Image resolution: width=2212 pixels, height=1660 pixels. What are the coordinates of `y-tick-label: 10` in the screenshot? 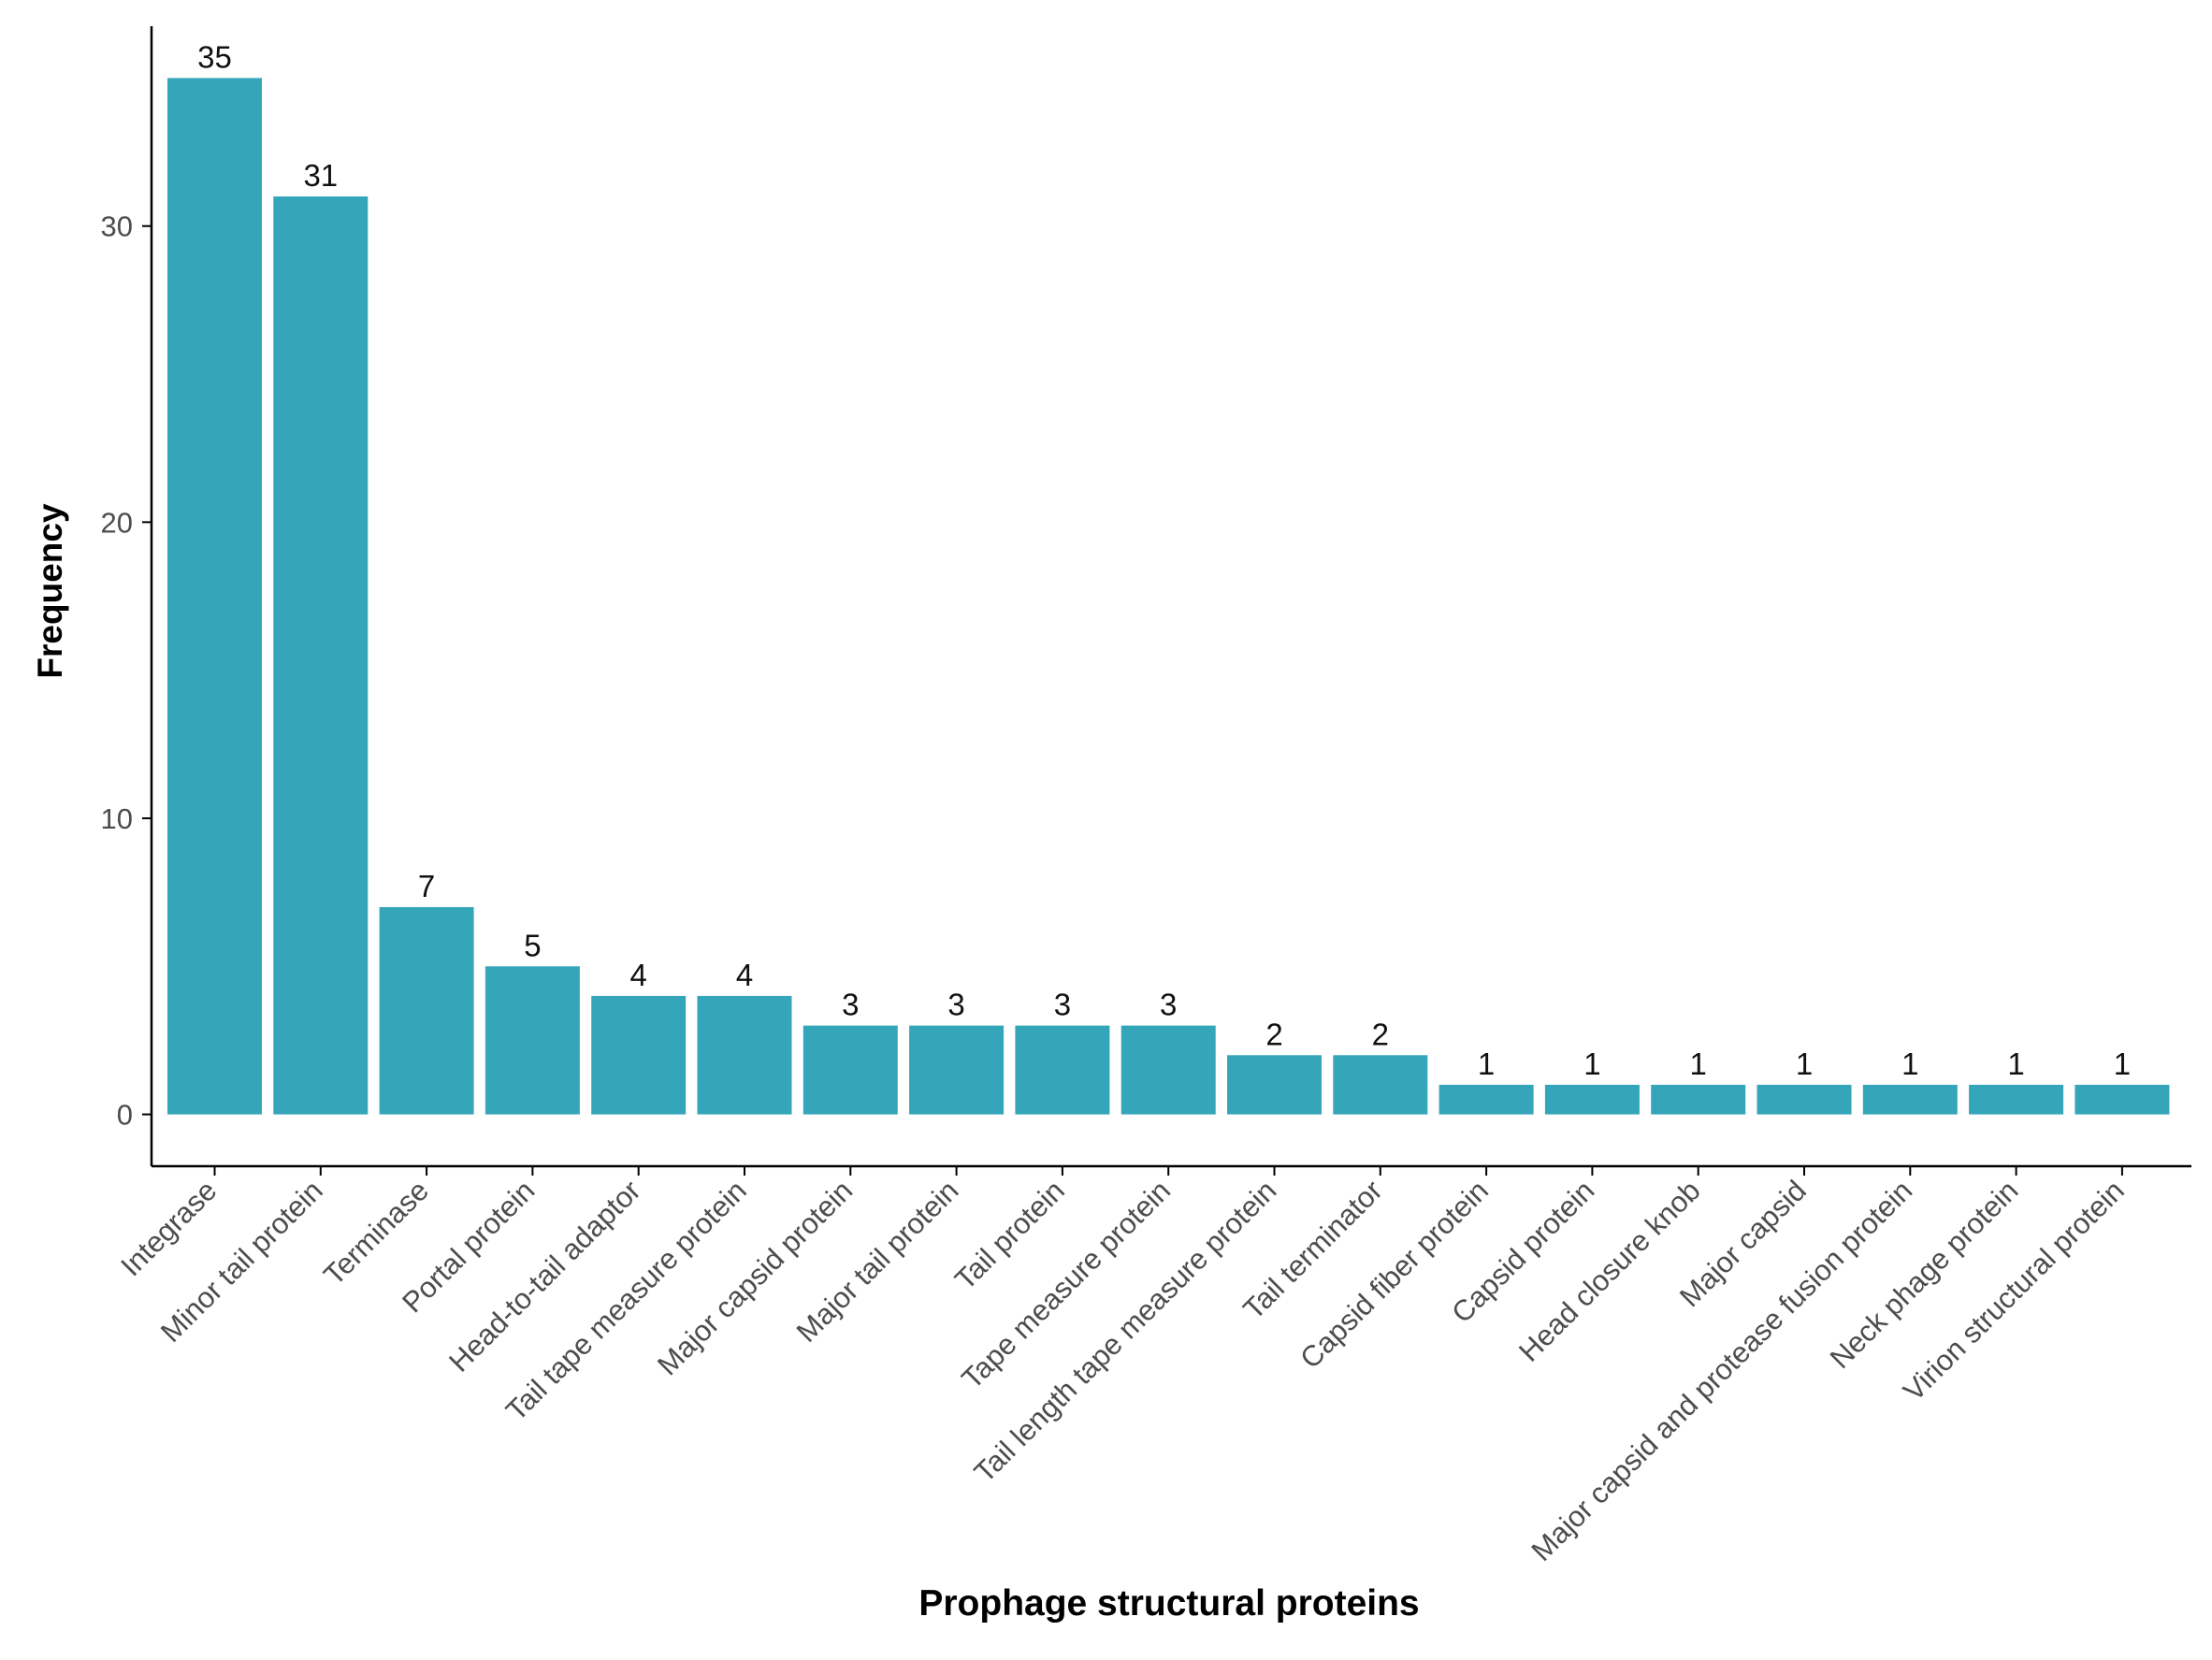 It's located at (117, 818).